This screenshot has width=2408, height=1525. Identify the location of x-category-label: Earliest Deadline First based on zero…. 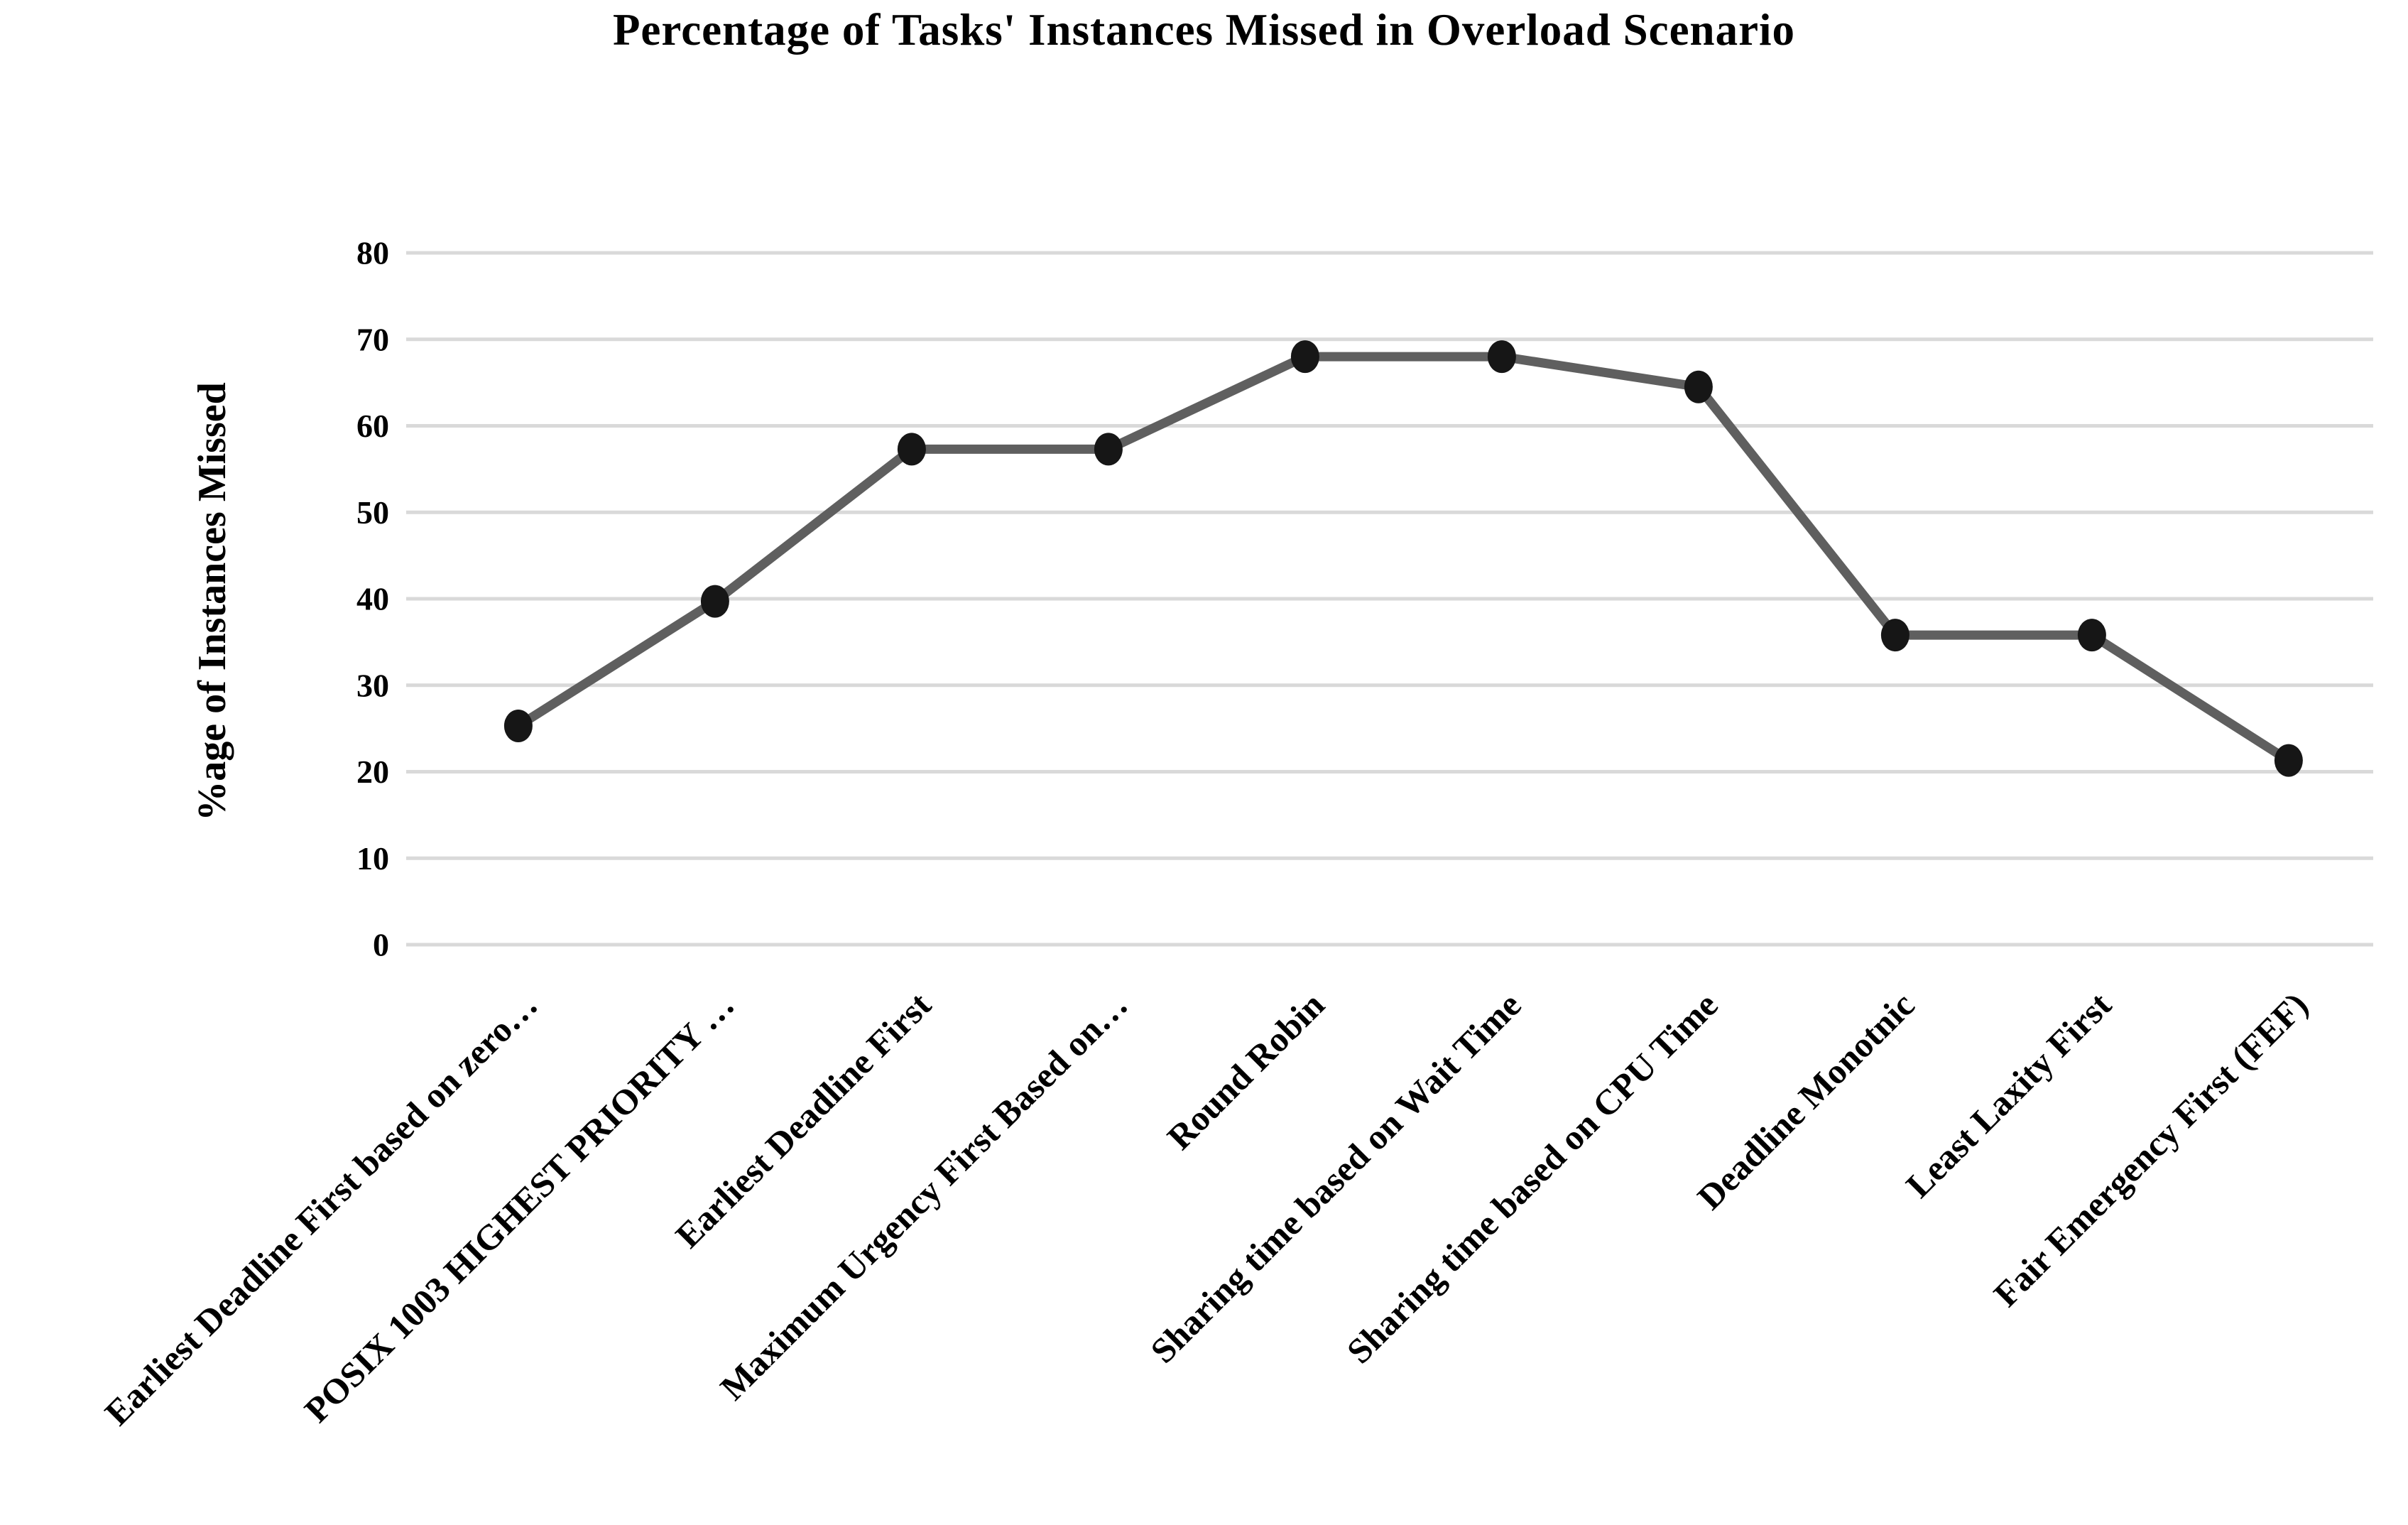
(321, 1208).